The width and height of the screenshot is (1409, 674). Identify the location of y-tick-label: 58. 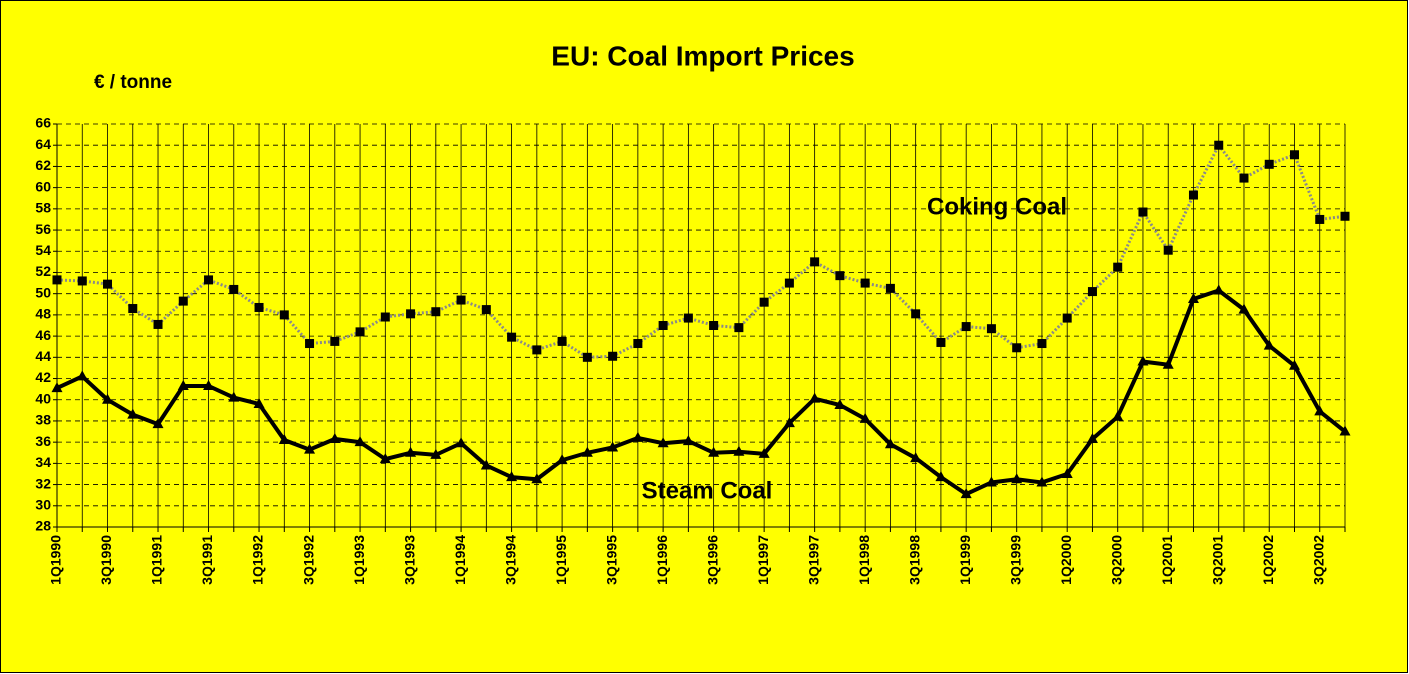
(43, 208).